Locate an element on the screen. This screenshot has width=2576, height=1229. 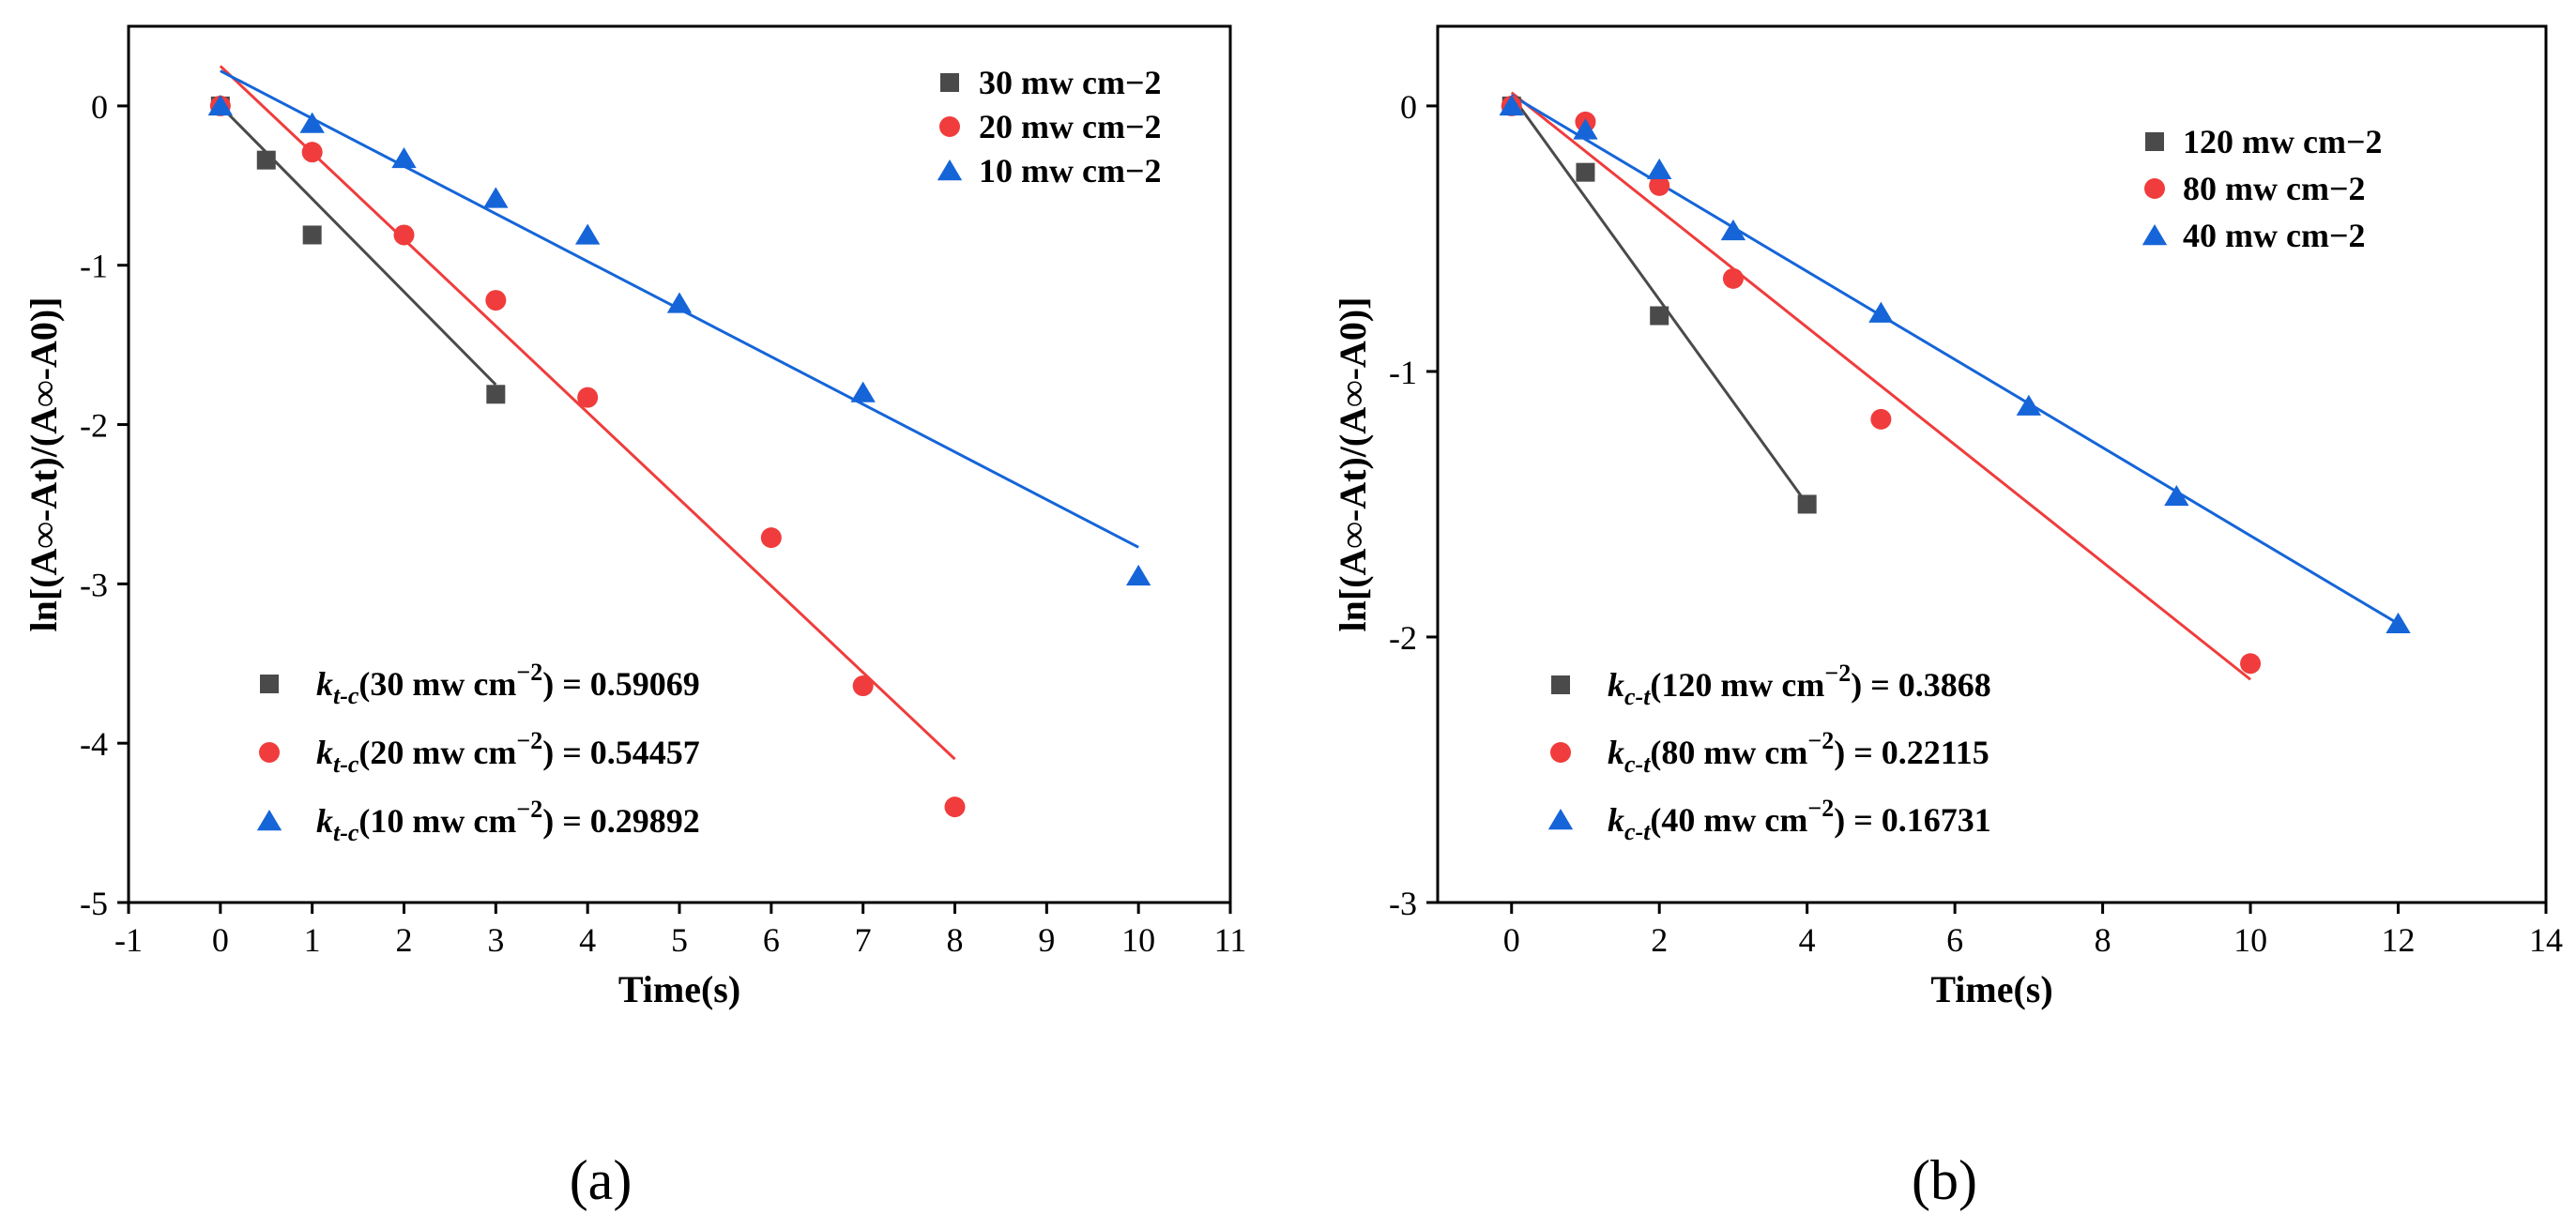
k-value: ) = 0.29892 is located at coordinates (621, 821).